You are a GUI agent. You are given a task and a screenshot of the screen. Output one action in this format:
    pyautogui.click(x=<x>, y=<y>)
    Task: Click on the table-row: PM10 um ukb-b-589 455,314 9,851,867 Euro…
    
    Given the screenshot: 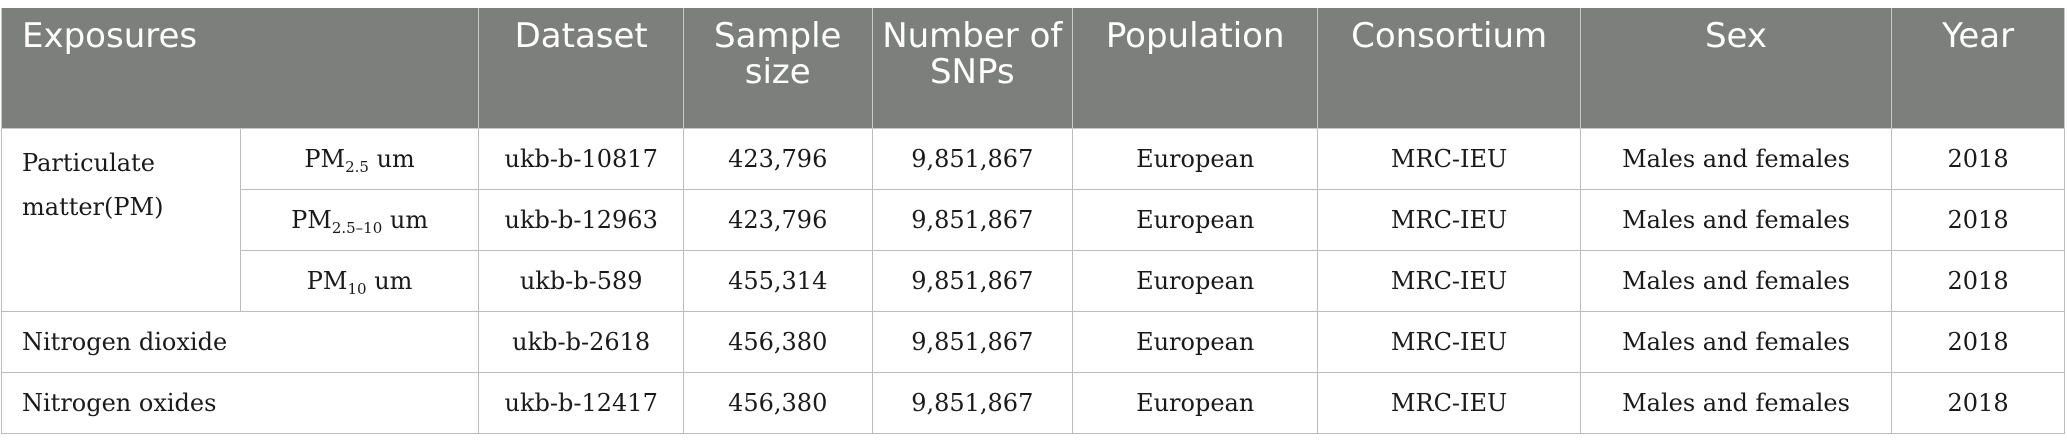 What is the action you would take?
    pyautogui.click(x=1033, y=281)
    